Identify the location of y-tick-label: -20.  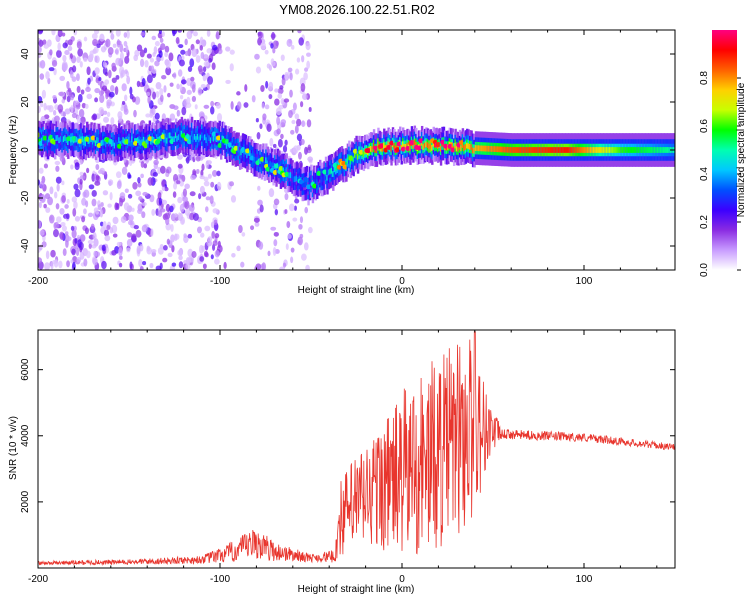
(25, 197).